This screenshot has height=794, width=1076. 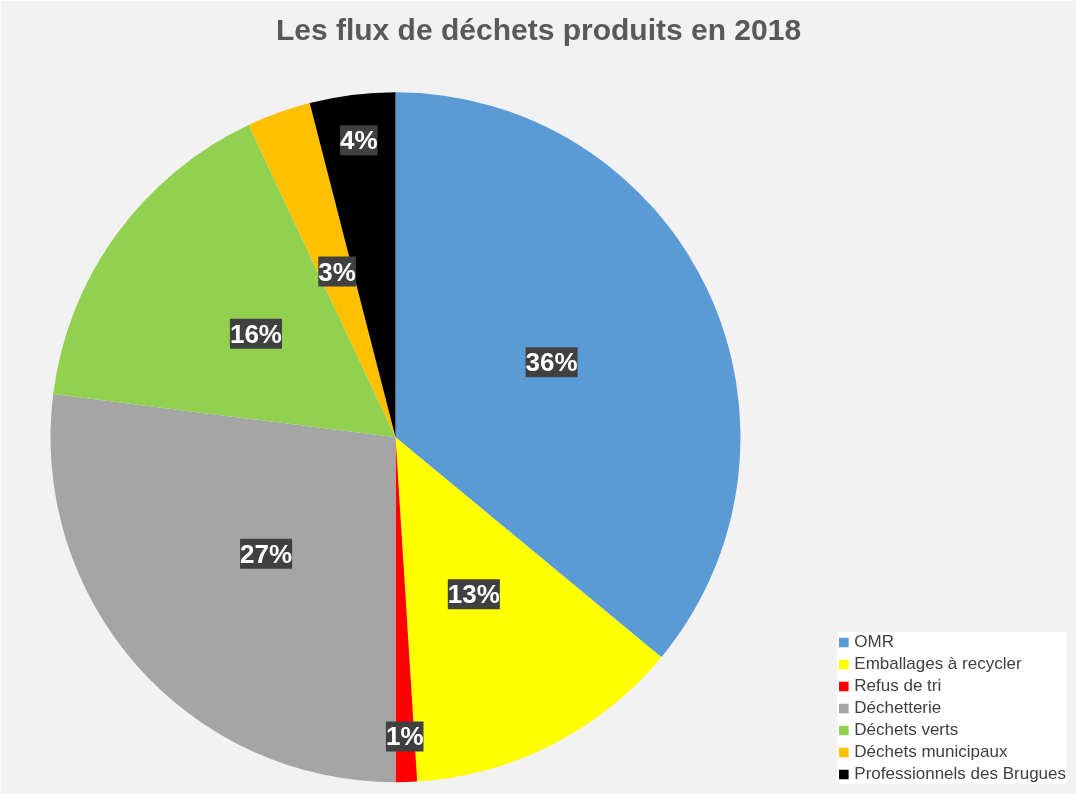 I want to click on data-label: 4%, so click(x=358, y=140).